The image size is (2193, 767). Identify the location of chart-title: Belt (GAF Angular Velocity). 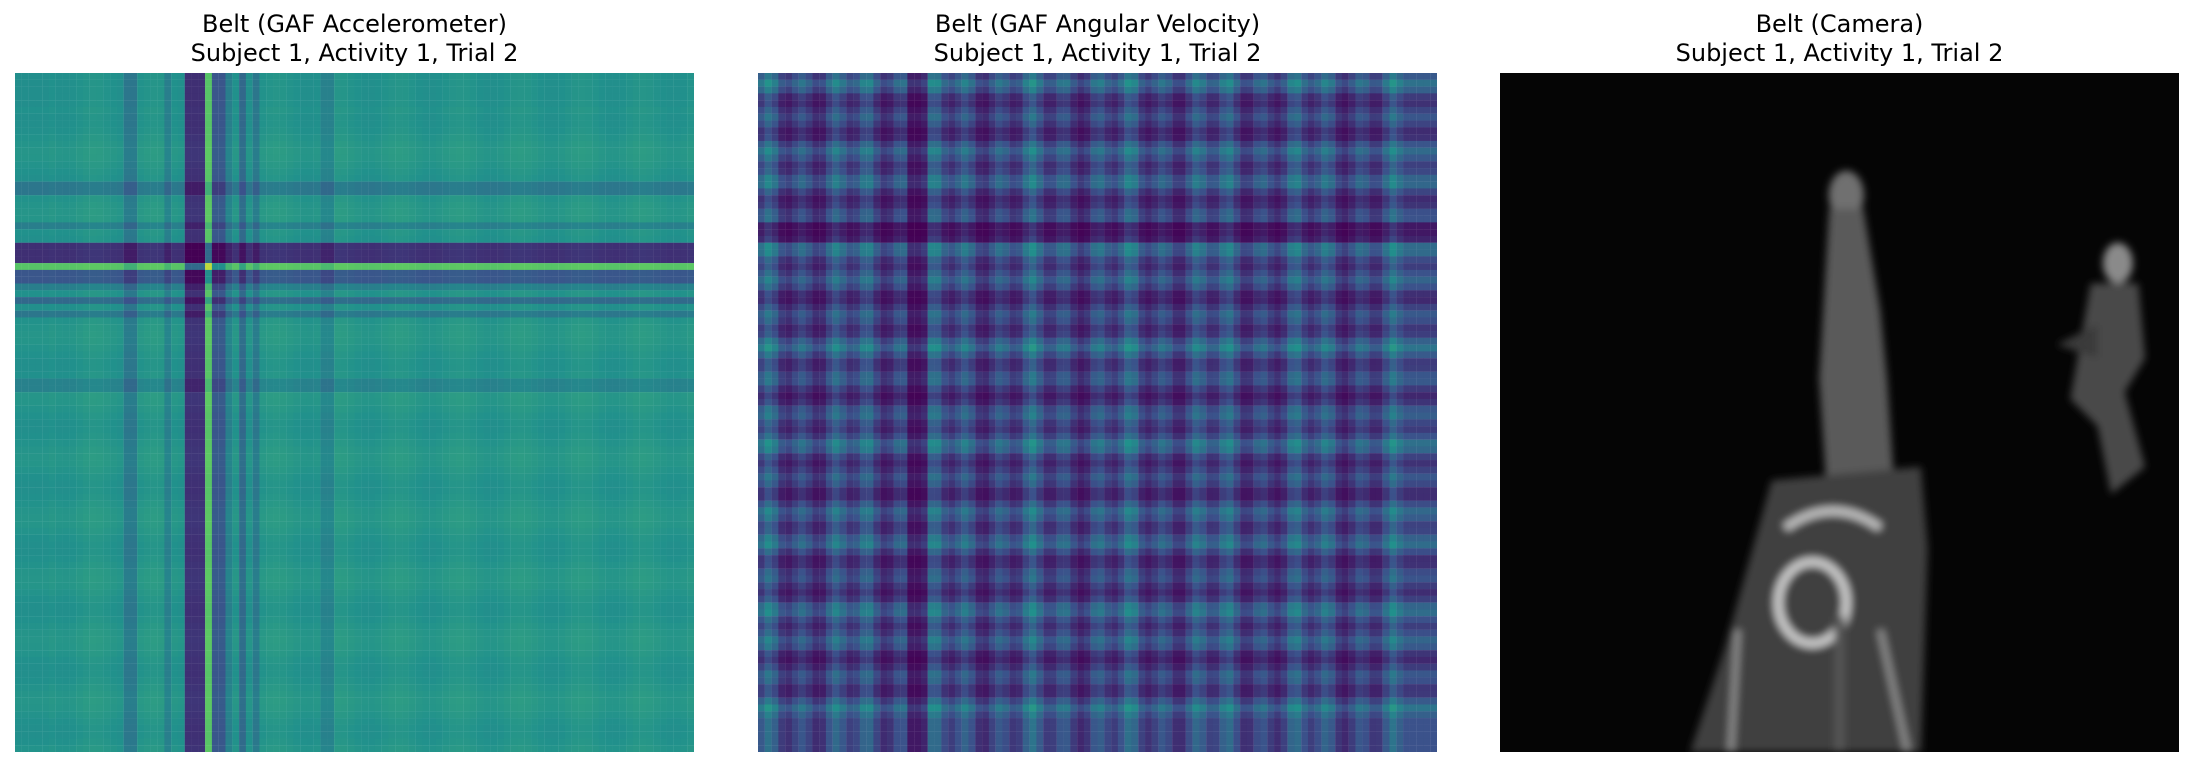
(1097, 24).